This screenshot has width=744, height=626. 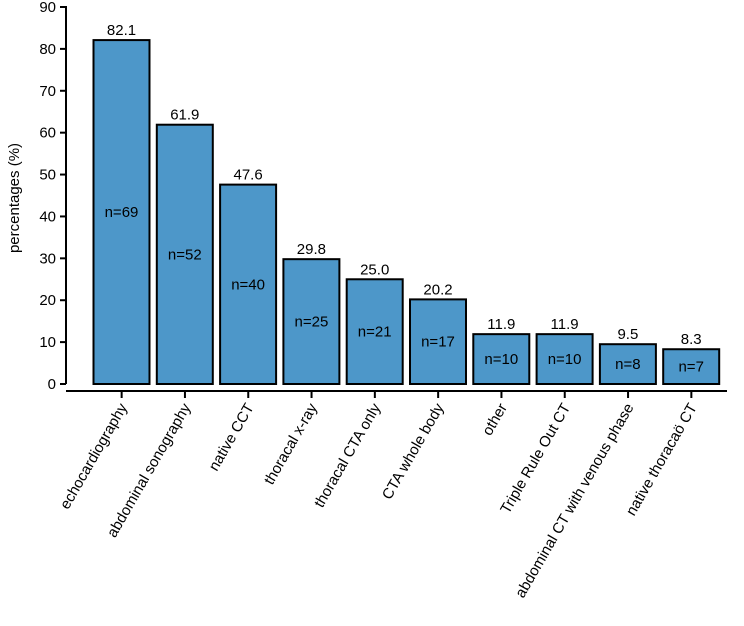 What do you see at coordinates (311, 249) in the screenshot?
I see `bar-value-label: 29.8` at bounding box center [311, 249].